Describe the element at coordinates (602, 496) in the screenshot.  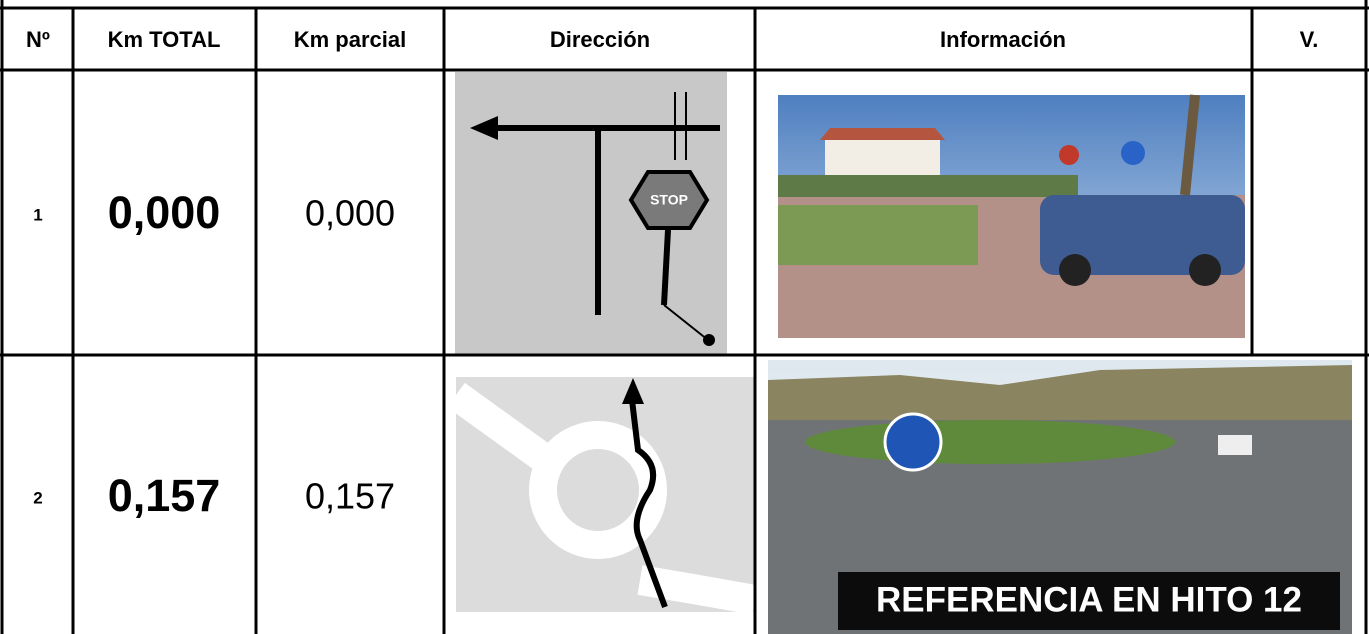
I see `route-map` at that location.